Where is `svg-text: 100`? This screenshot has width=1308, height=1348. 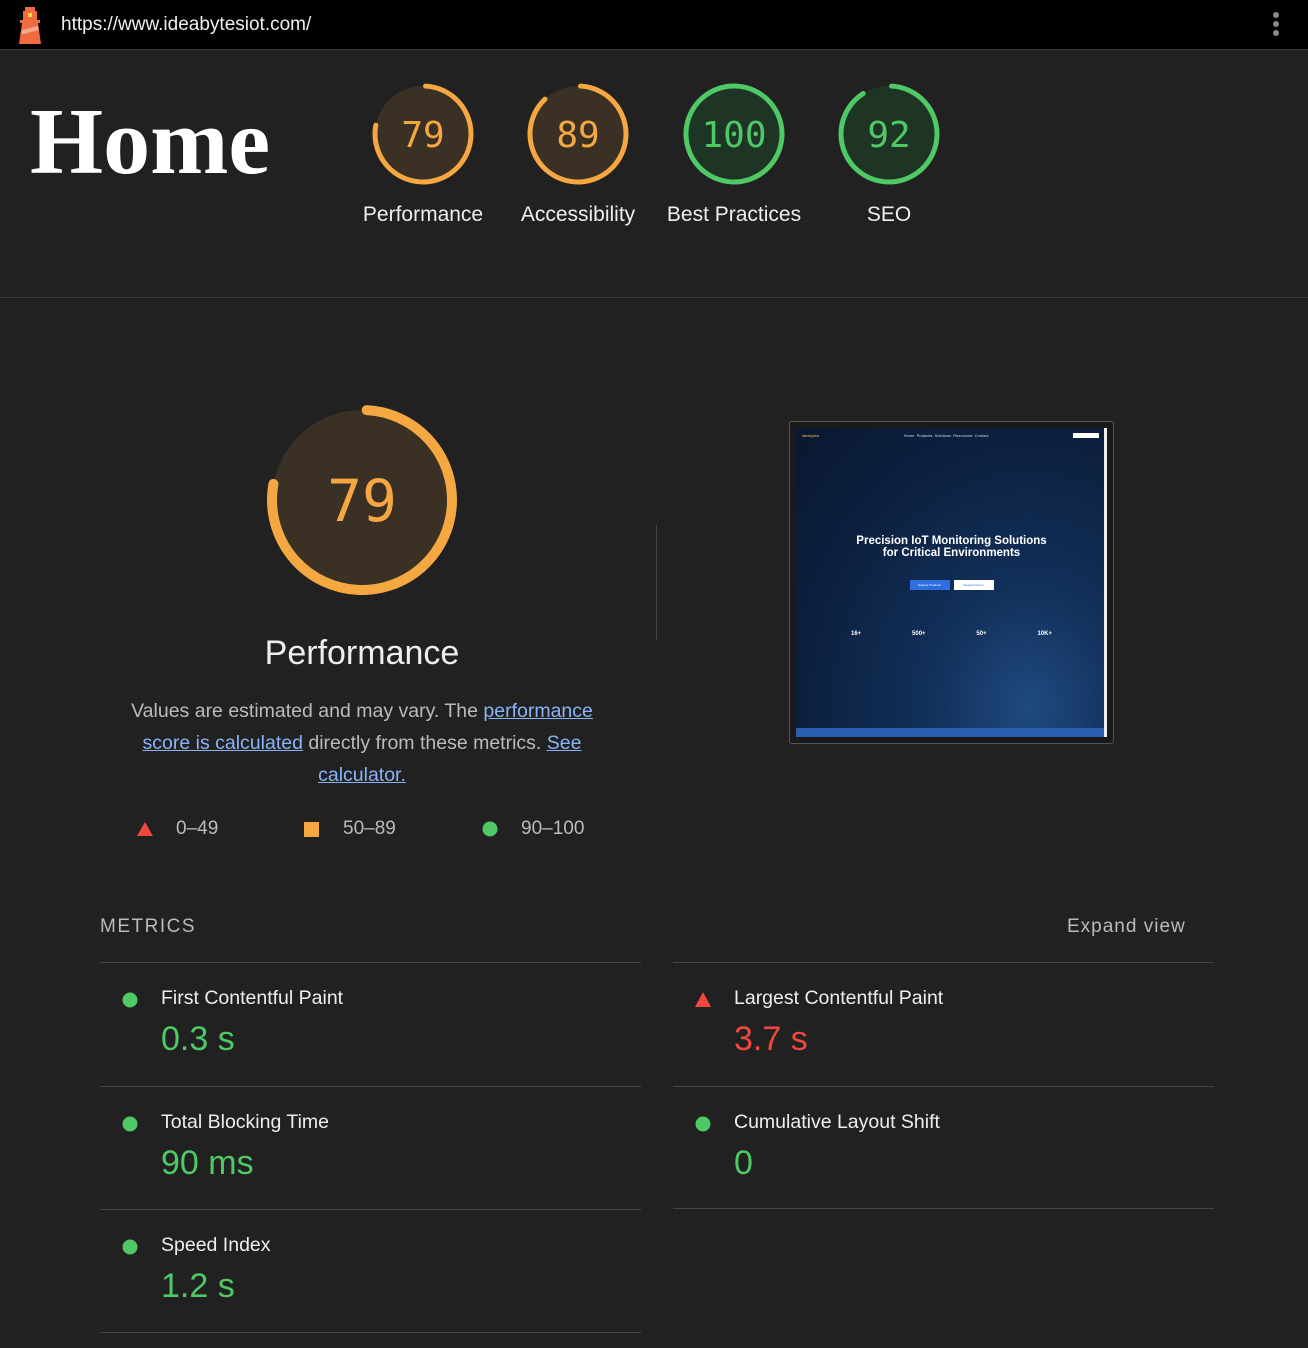 svg-text: 100 is located at coordinates (733, 135).